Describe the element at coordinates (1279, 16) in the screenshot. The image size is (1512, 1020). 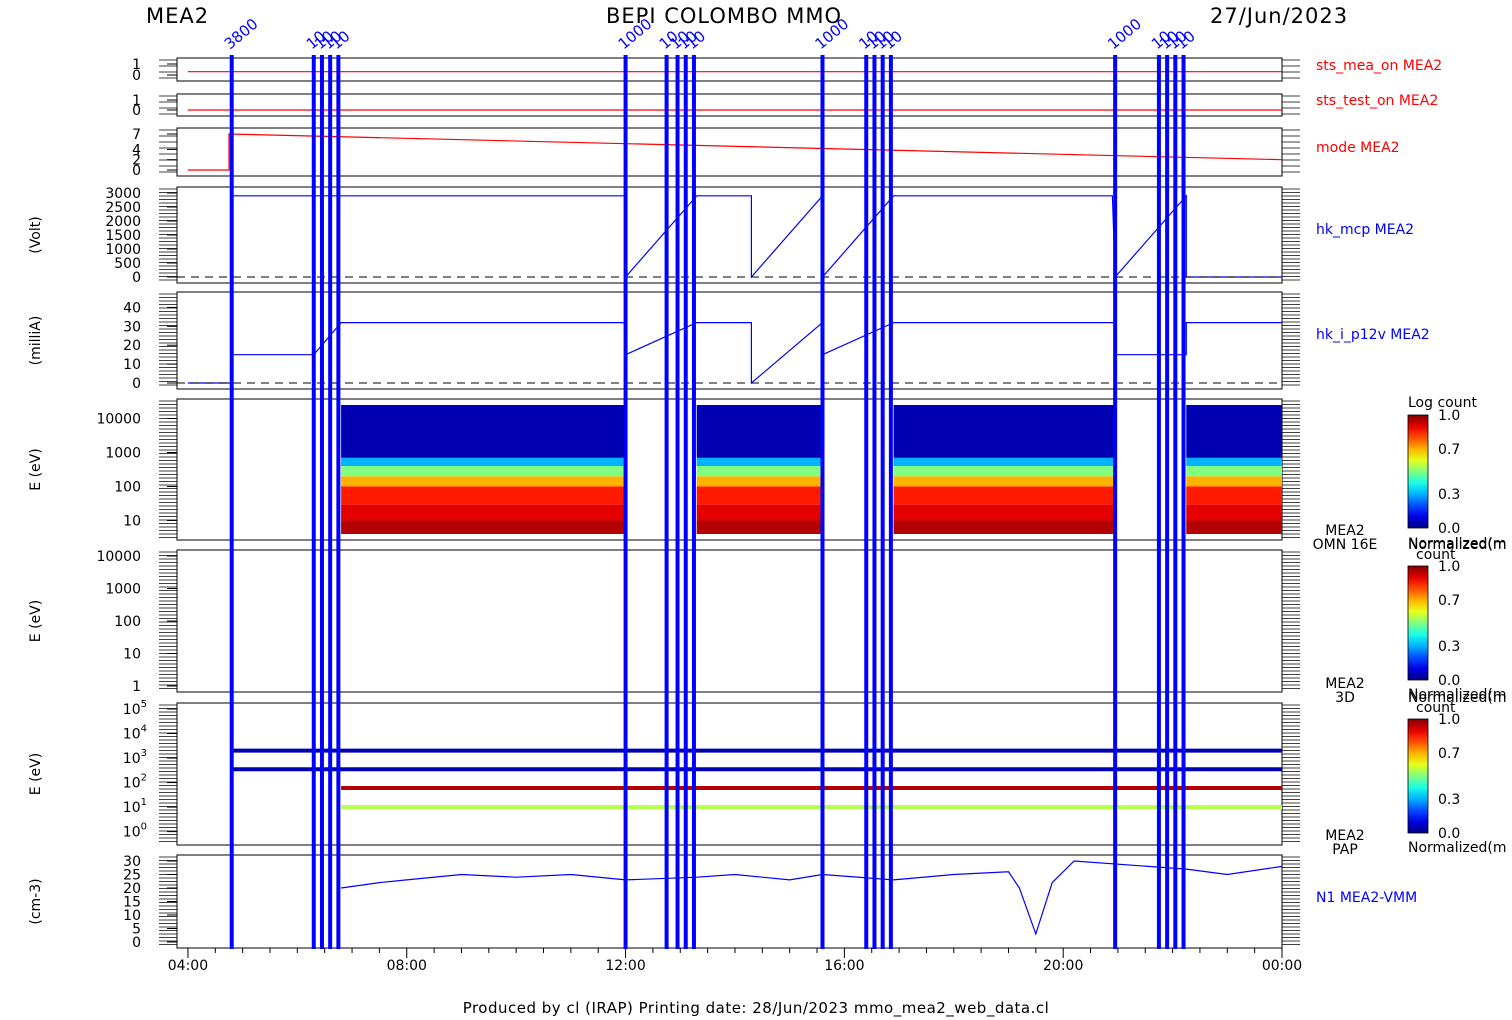
I see `date-label: 27/Jun/2023` at that location.